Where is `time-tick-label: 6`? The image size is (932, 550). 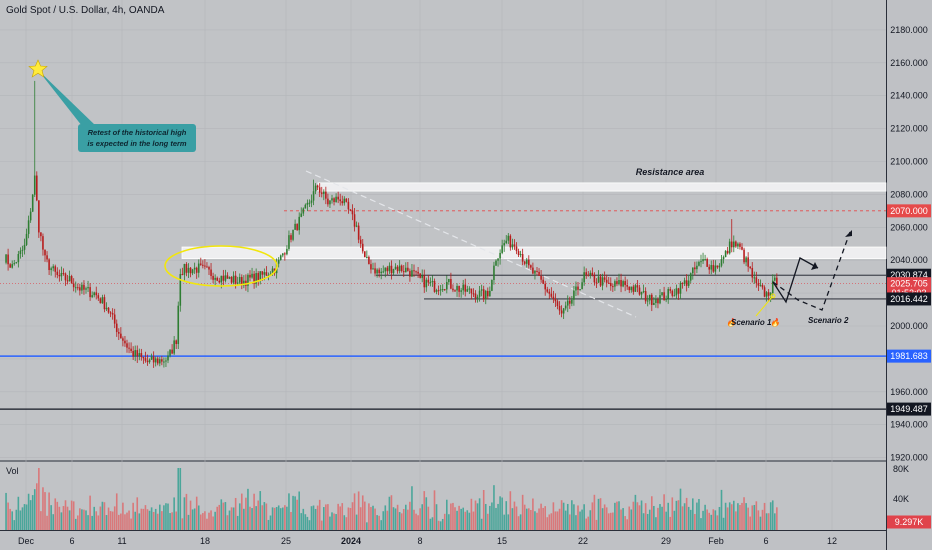 time-tick-label: 6 is located at coordinates (71, 541).